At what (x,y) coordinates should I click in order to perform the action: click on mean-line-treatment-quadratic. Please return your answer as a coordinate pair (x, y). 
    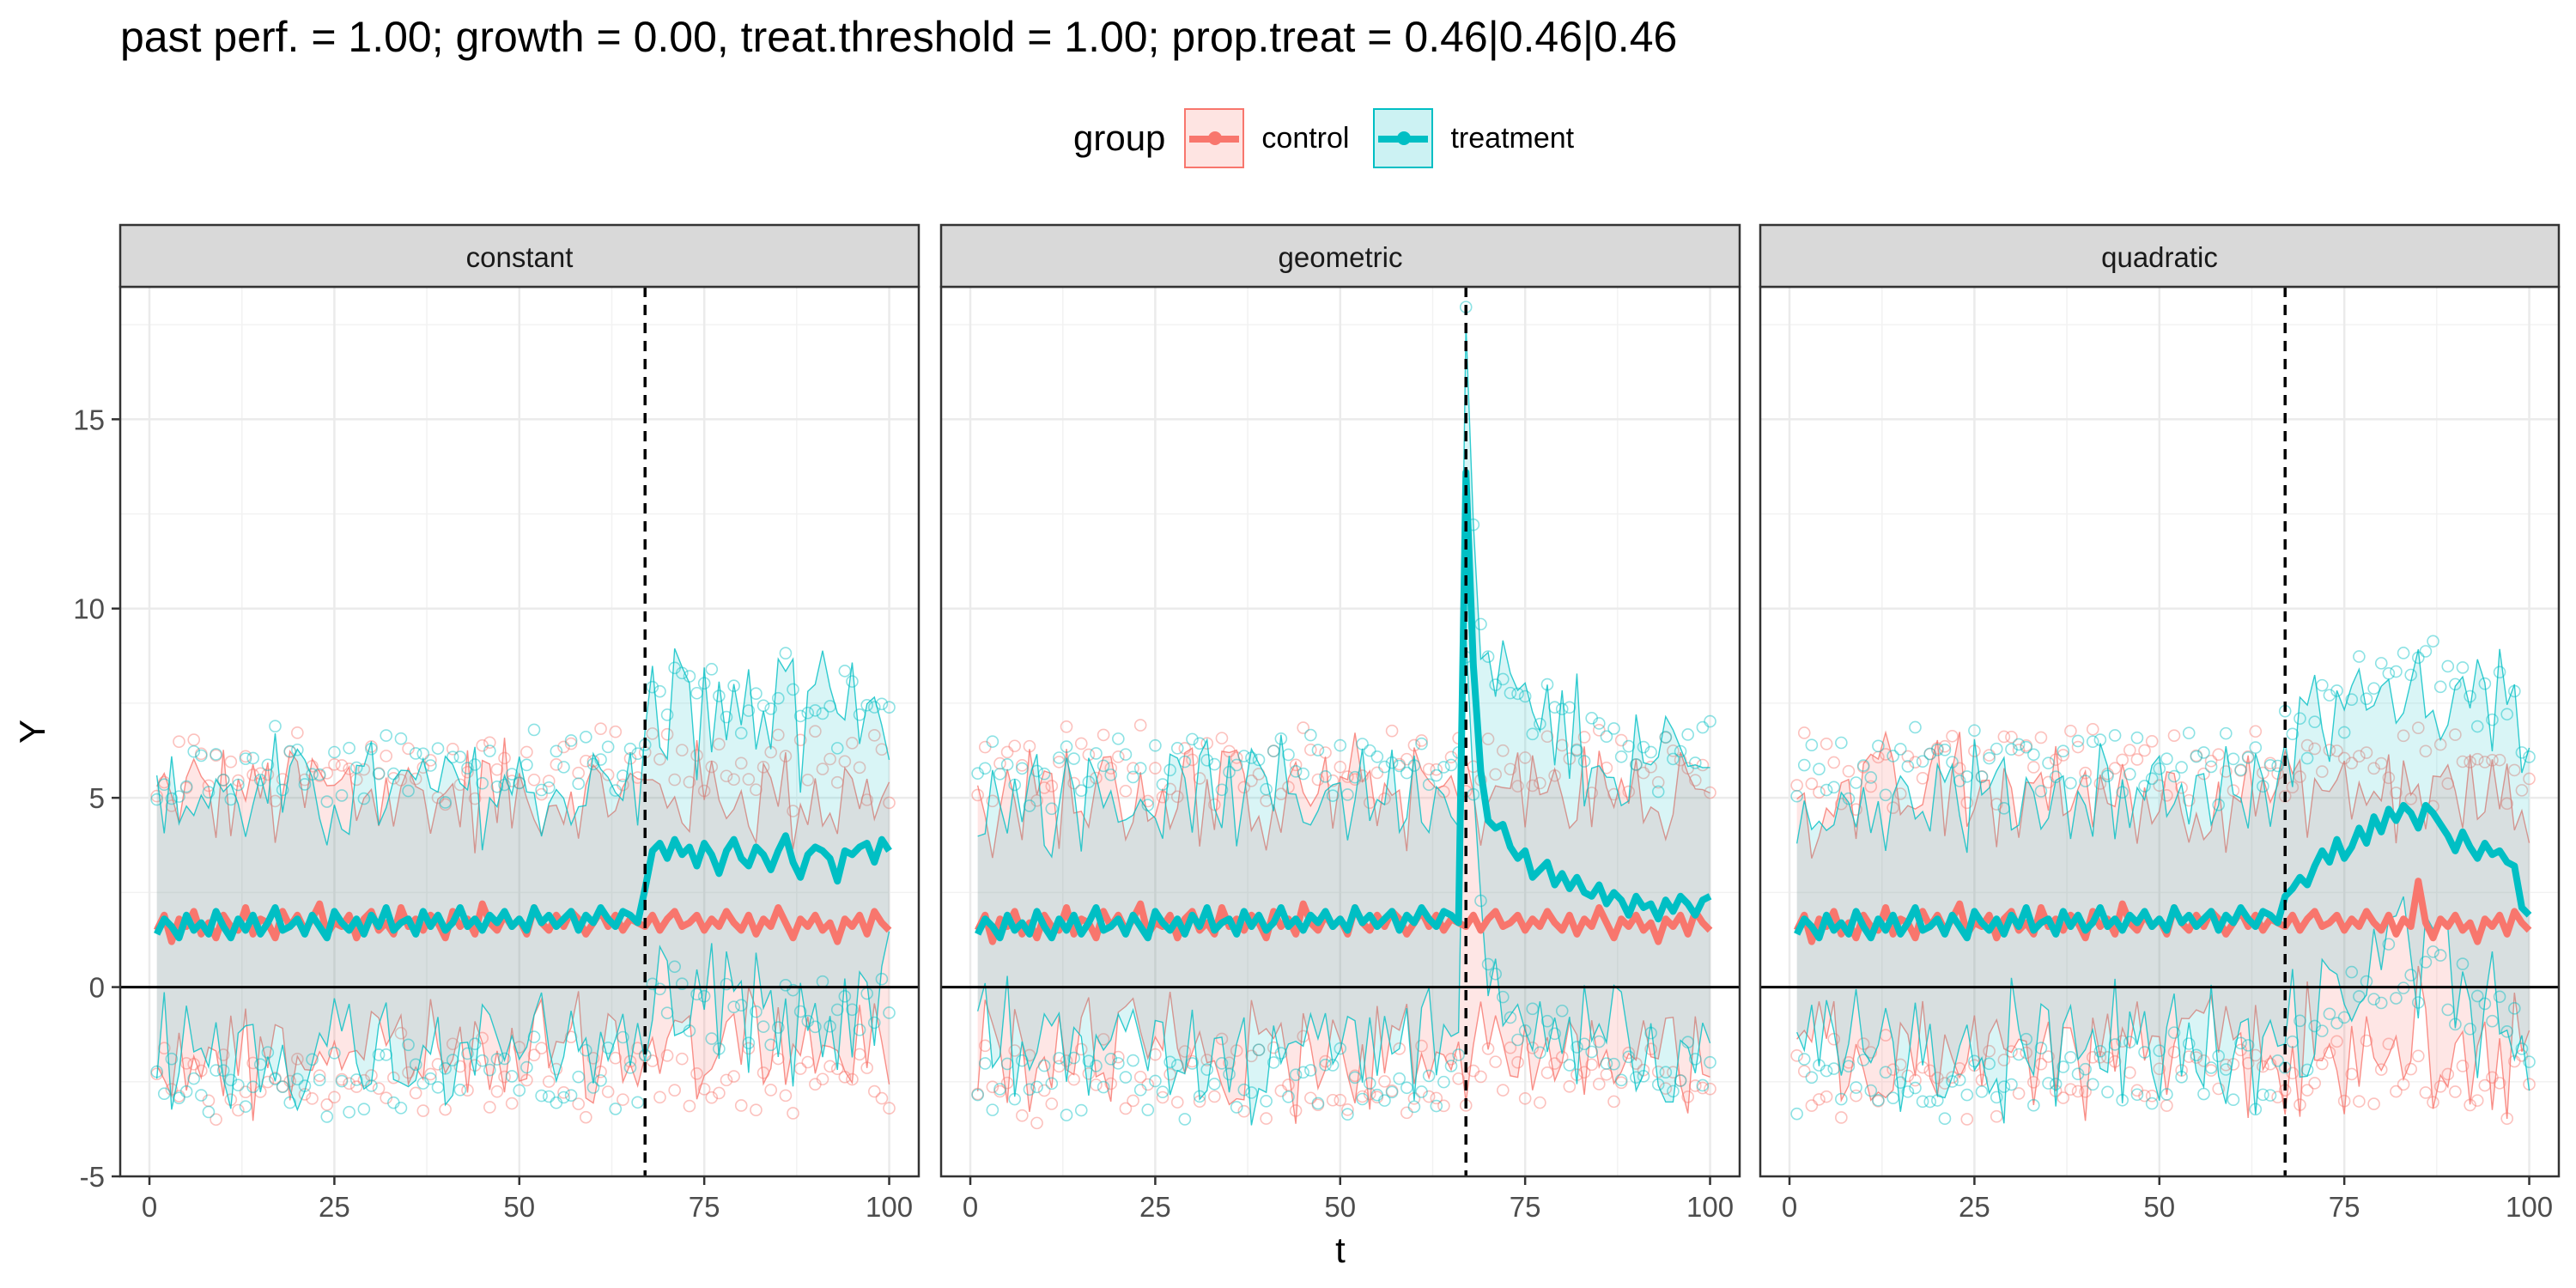
    Looking at the image, I should click on (2163, 872).